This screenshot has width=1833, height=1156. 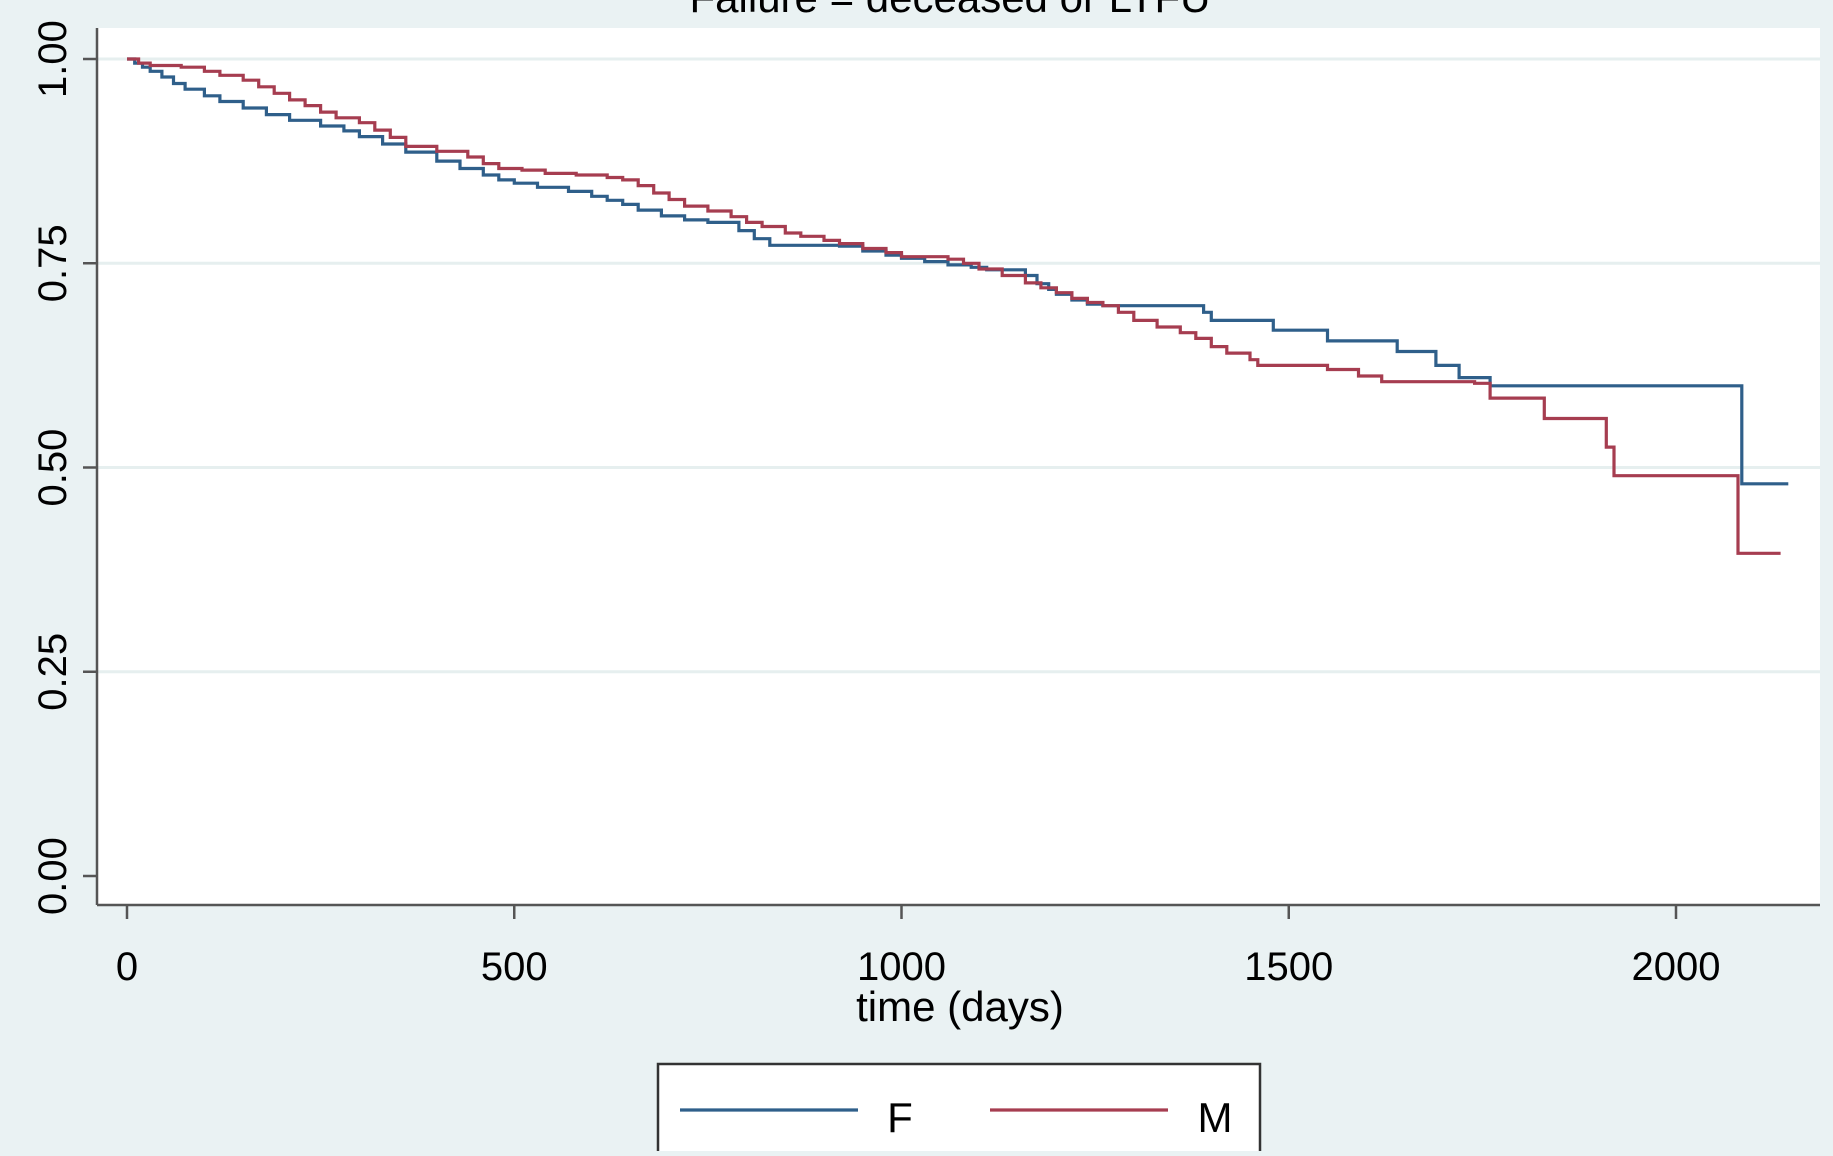 I want to click on x-tick-label-0: 0, so click(x=127, y=967).